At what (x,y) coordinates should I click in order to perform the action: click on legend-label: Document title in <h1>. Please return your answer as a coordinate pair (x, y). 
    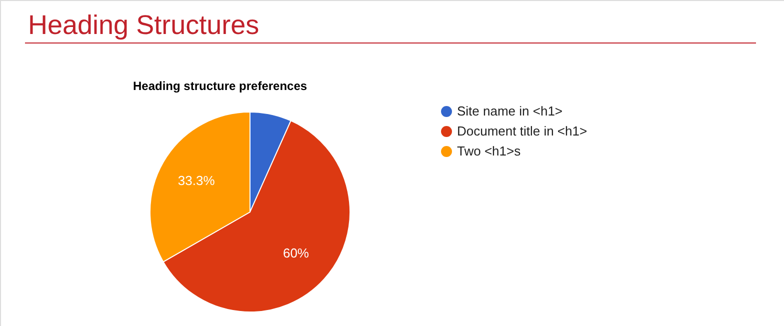
    Looking at the image, I should click on (522, 131).